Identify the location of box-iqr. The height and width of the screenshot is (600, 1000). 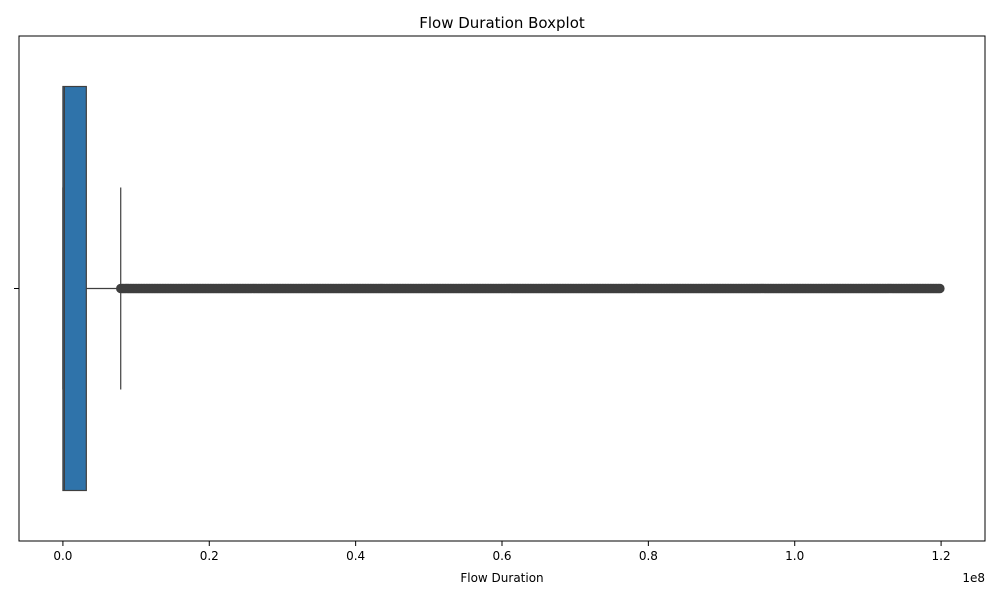
(74, 289).